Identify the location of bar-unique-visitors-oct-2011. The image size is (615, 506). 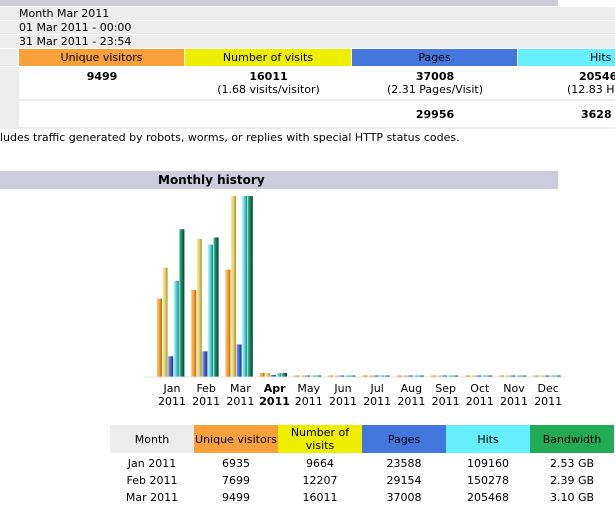
(467, 376).